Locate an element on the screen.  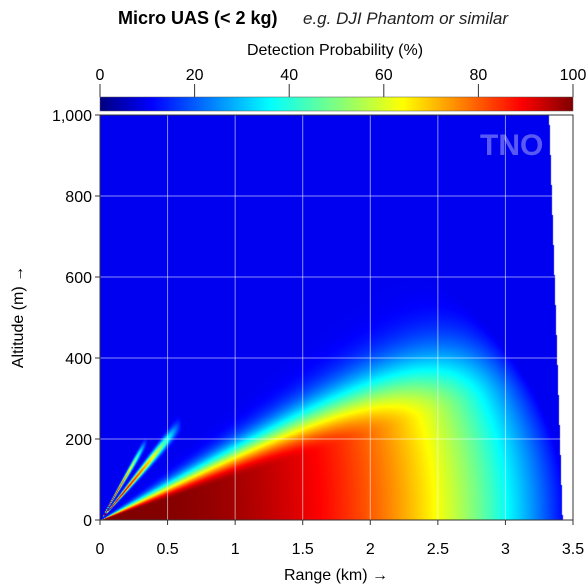
y-axis-label: Altitude (m) → is located at coordinates (18, 317).